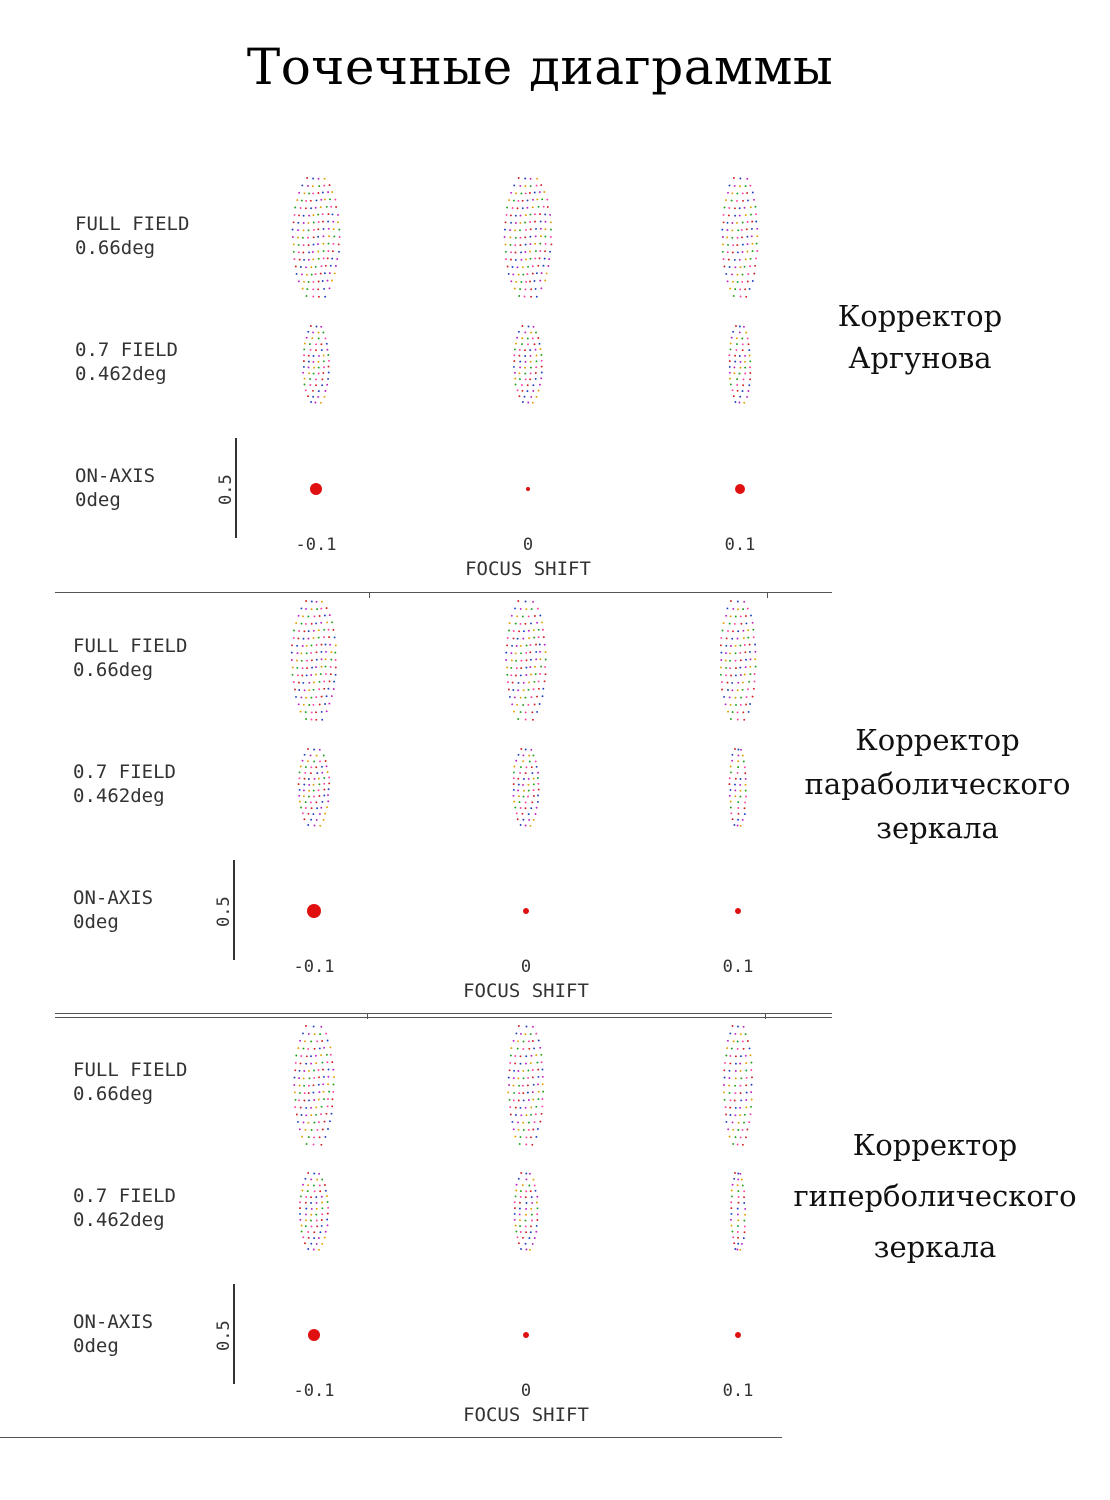  Describe the element at coordinates (920, 337) in the screenshot. I see `corrector-label-argunov: Корректор Аргунова` at that location.